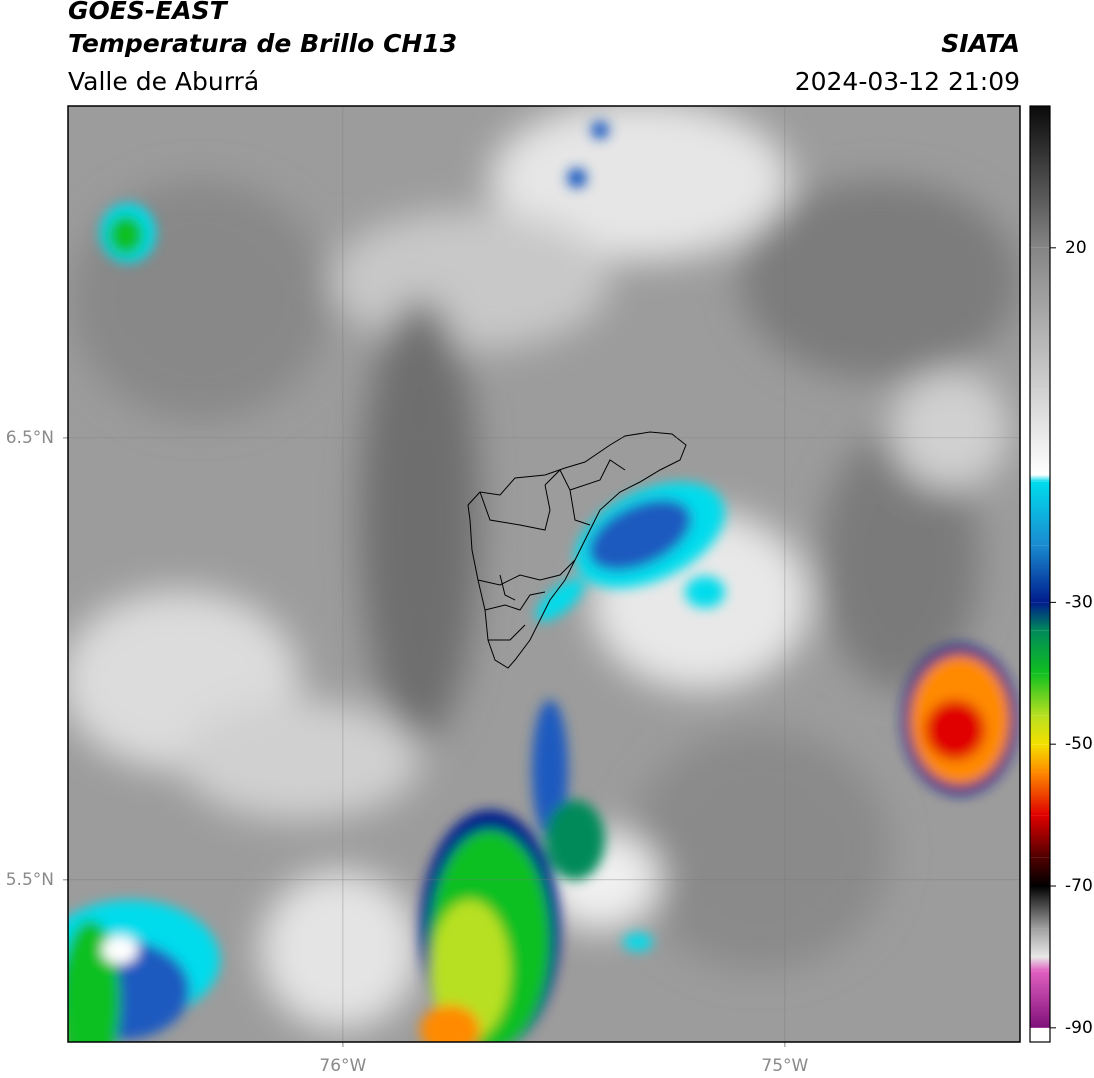 The height and width of the screenshot is (1078, 1094). Describe the element at coordinates (1079, 602) in the screenshot. I see `colorbar-tick-label: -30` at that location.